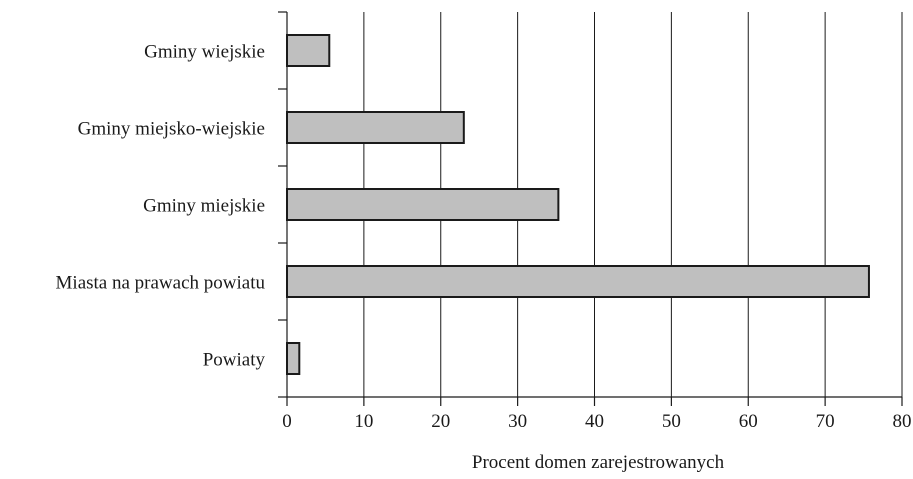  Describe the element at coordinates (902, 421) in the screenshot. I see `x-tick-label: 80` at that location.